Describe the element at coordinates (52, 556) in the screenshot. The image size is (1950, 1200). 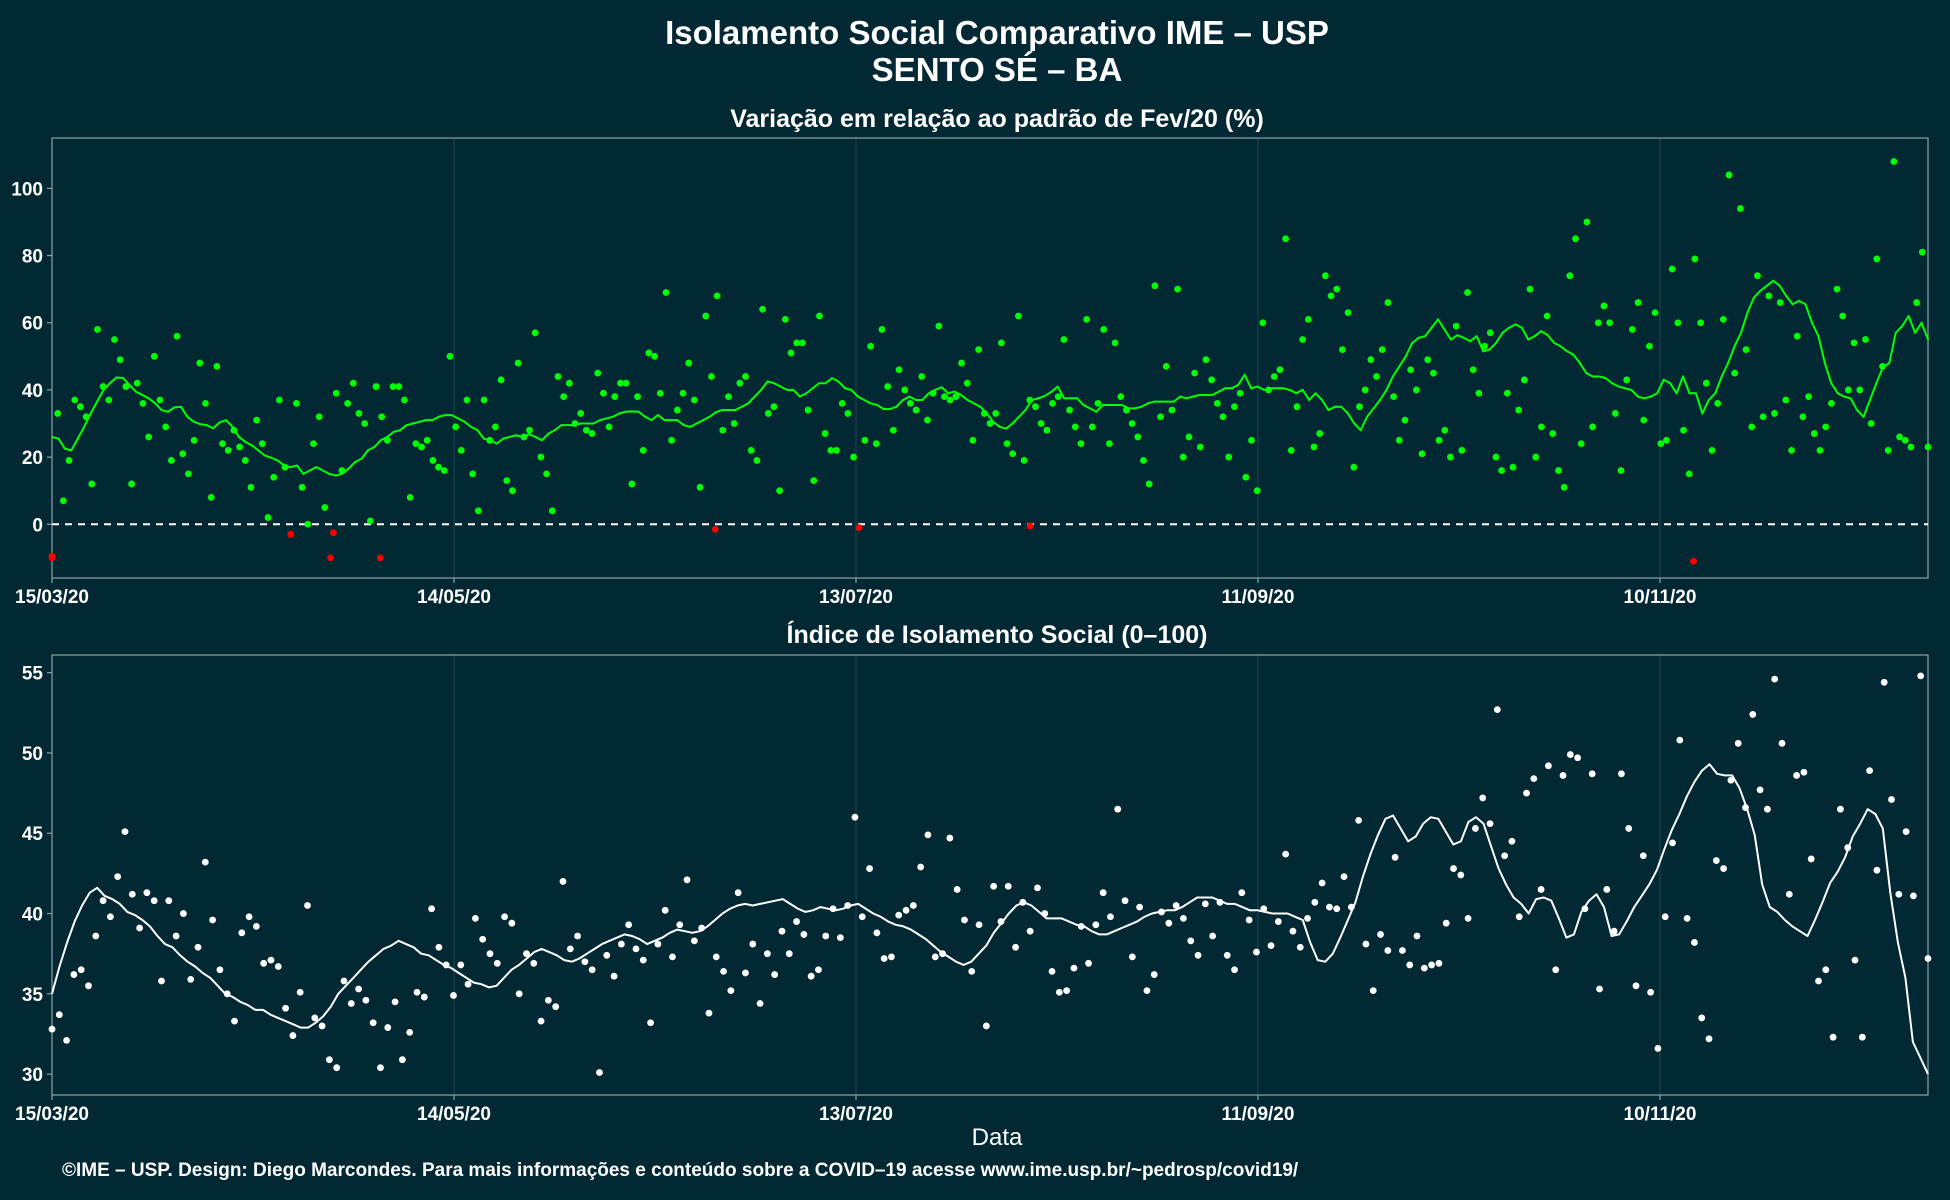
I see `panel1-negative-point` at that location.